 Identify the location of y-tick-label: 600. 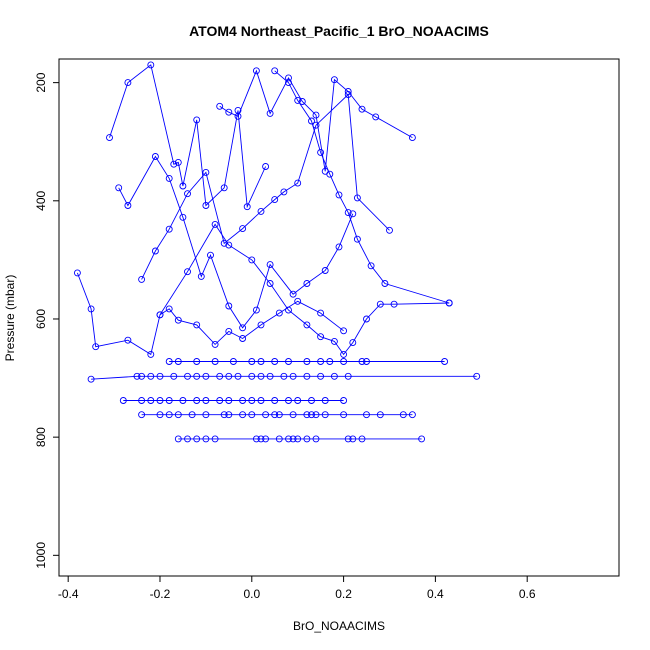
(41, 319).